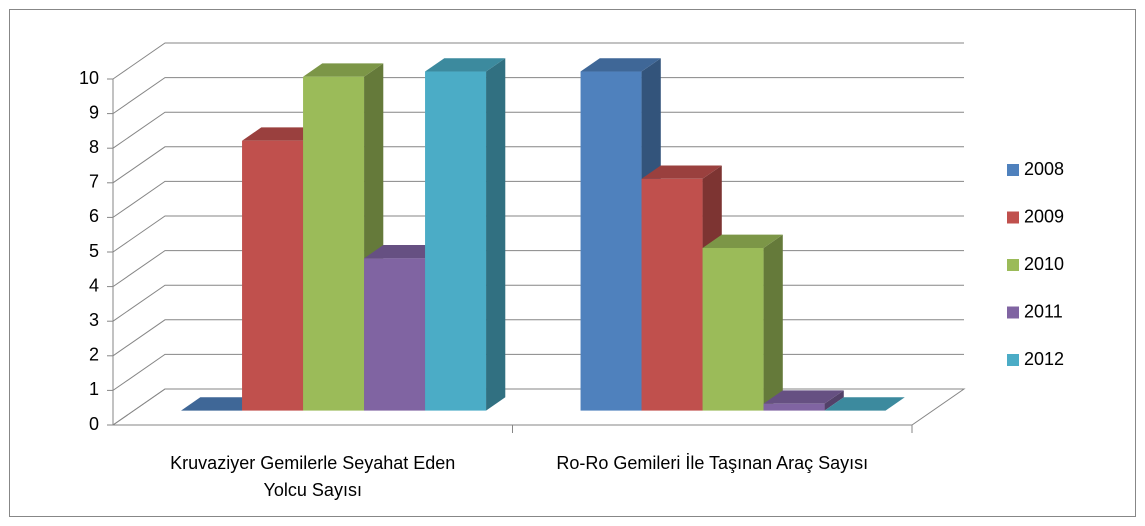  What do you see at coordinates (1043, 311) in the screenshot?
I see `legend-label: 2011` at bounding box center [1043, 311].